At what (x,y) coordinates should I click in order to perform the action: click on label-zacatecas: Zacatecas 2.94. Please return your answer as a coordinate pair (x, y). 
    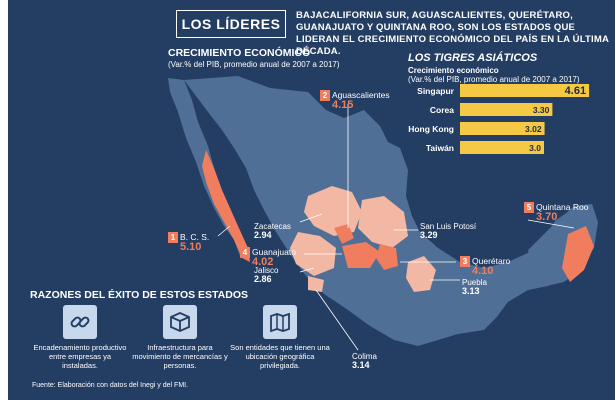
    Looking at the image, I should click on (272, 231).